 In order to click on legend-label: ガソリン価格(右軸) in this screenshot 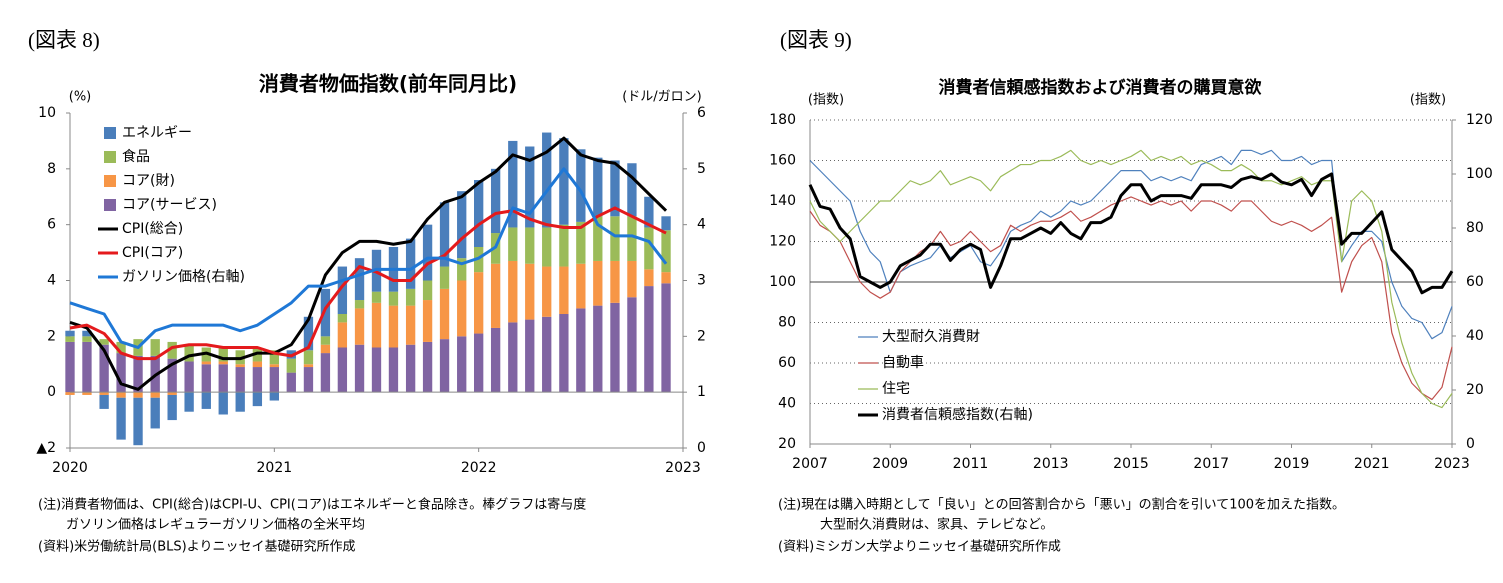, I will do `click(183, 277)`.